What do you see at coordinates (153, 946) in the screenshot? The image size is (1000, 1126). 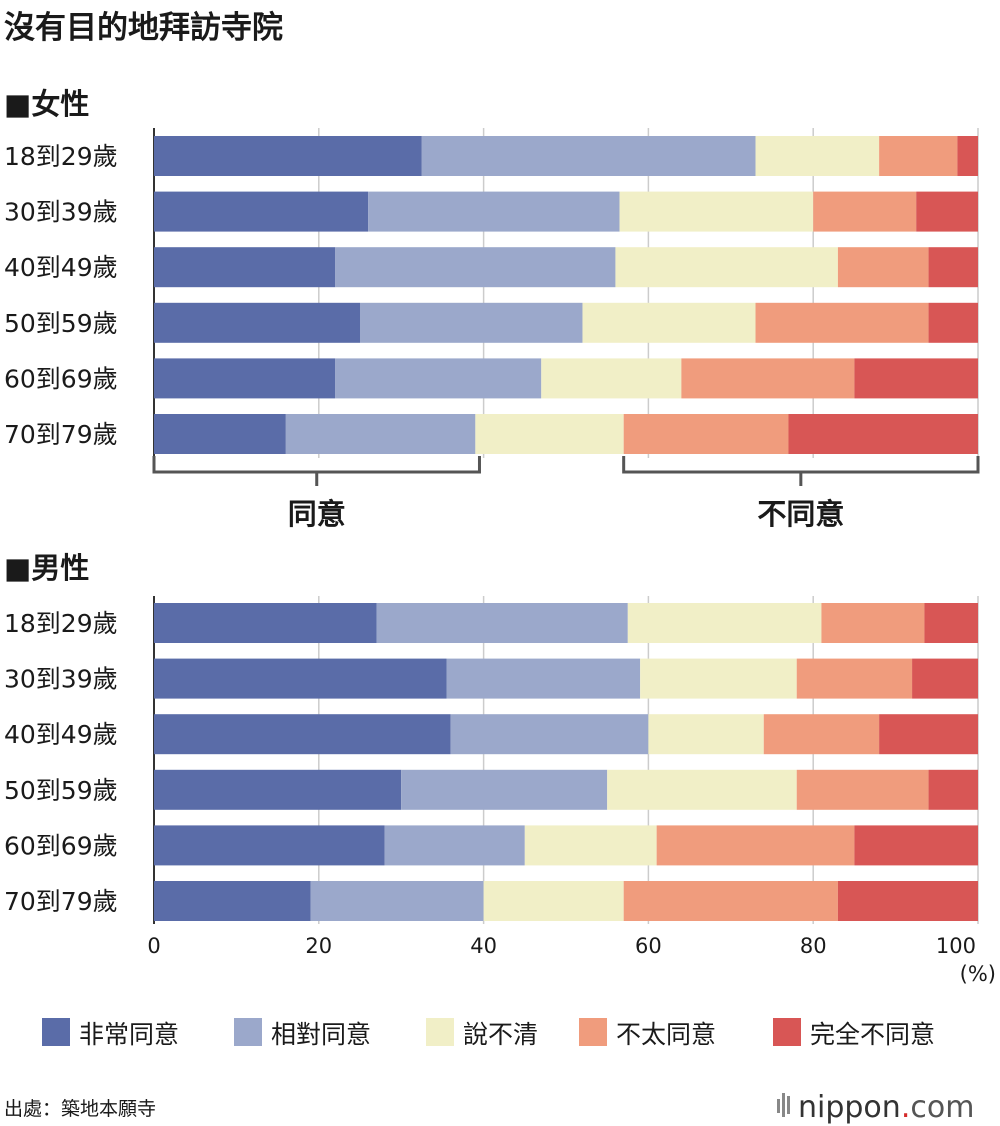 I see `x-tick-label: 0` at bounding box center [153, 946].